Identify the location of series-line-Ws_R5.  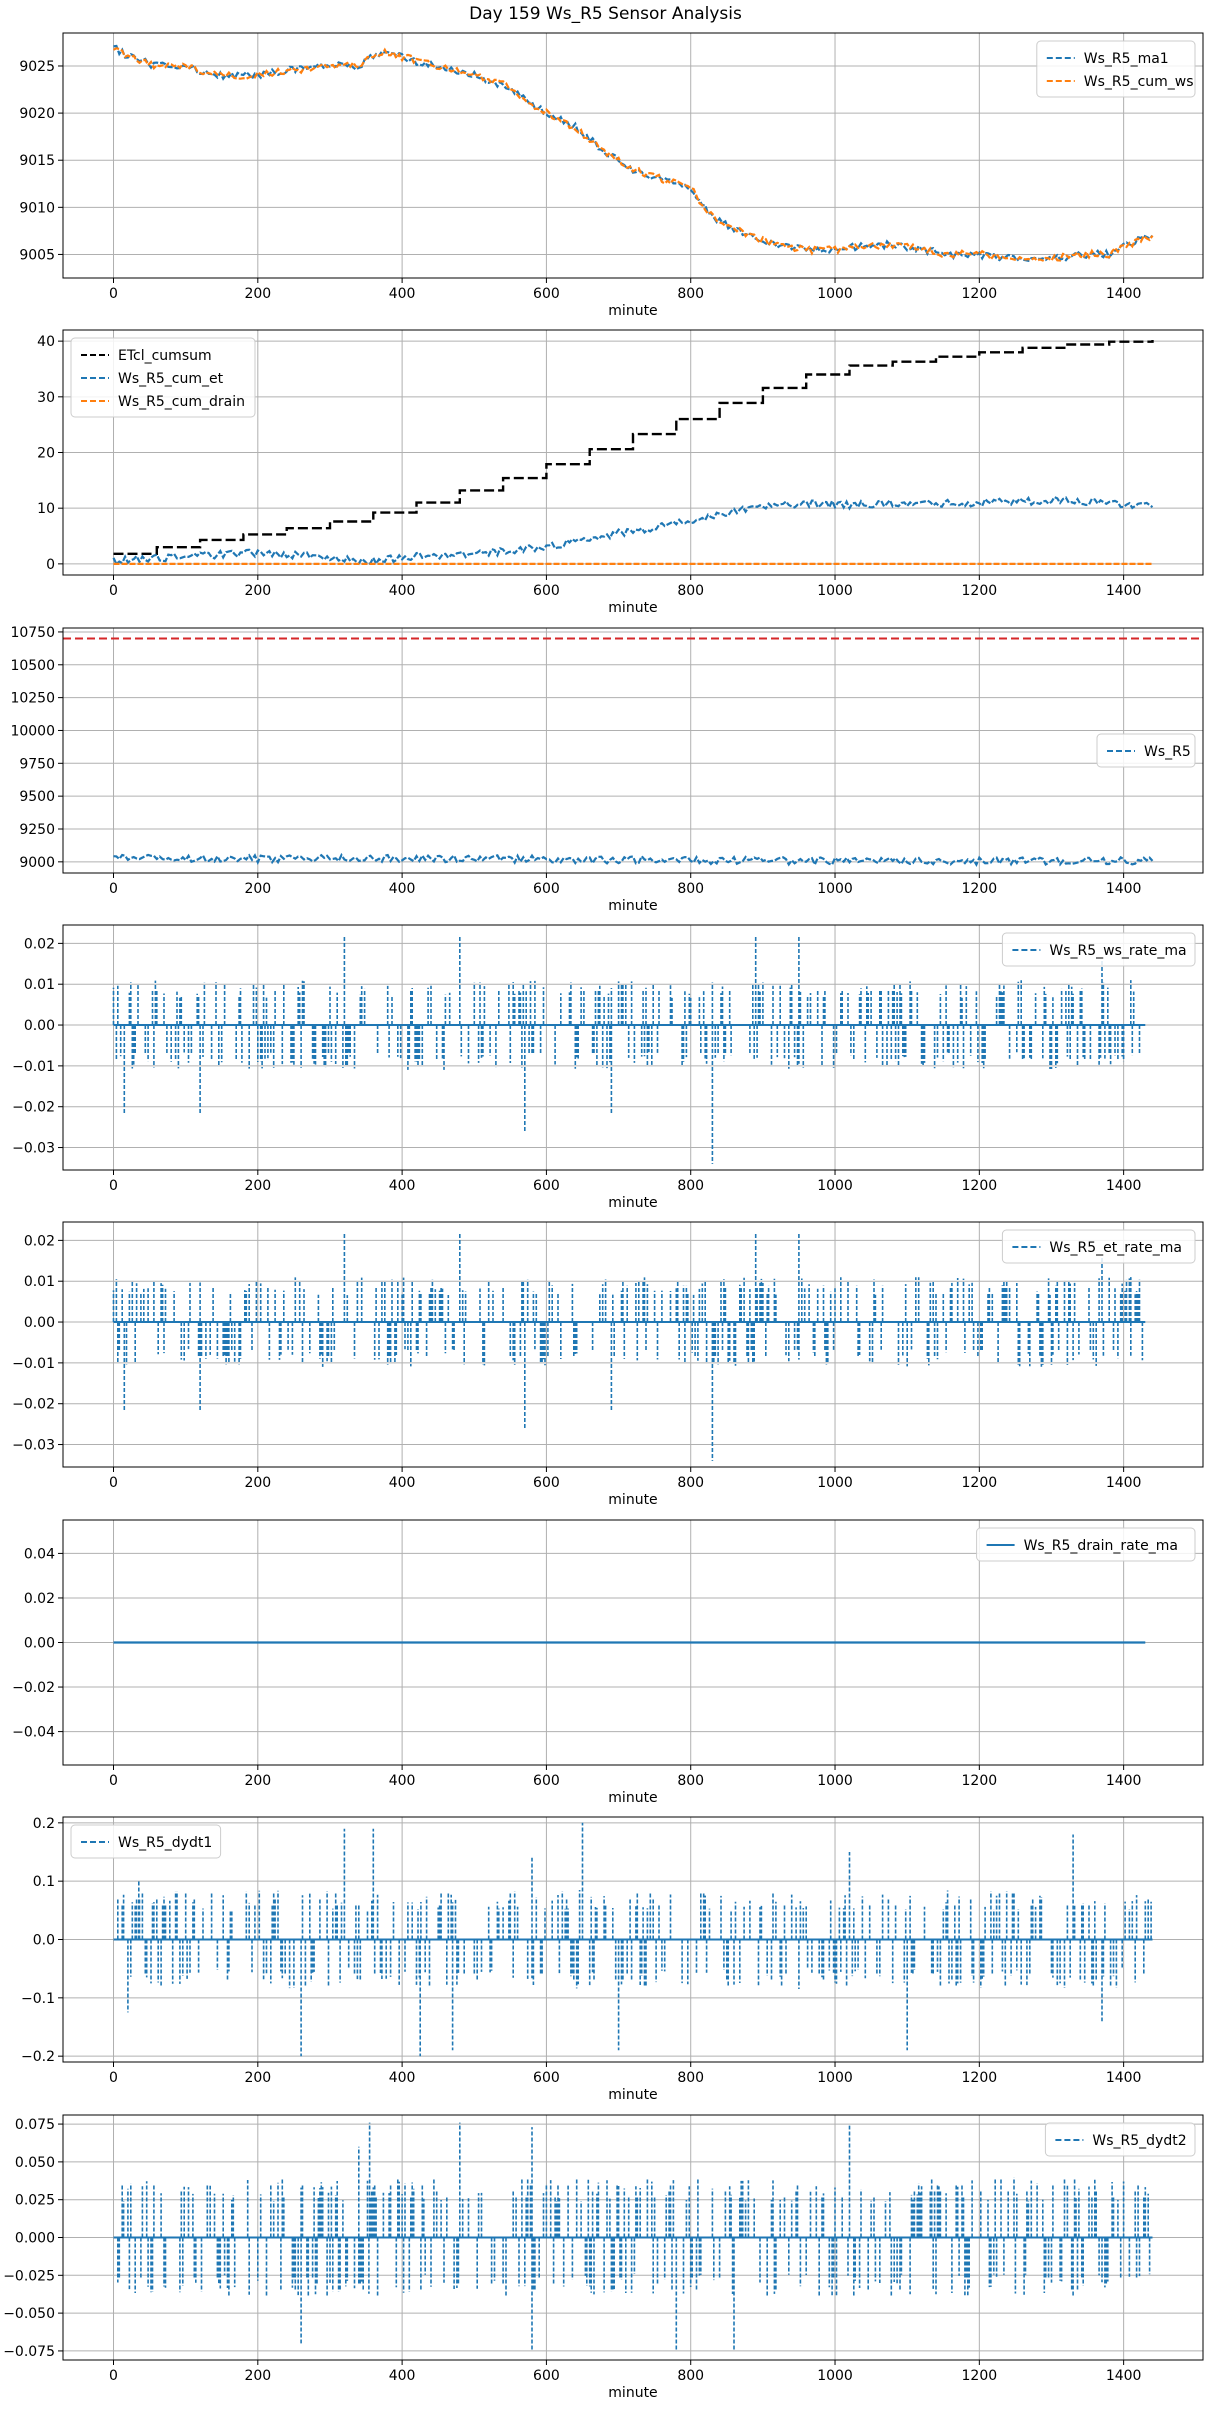
(633, 860).